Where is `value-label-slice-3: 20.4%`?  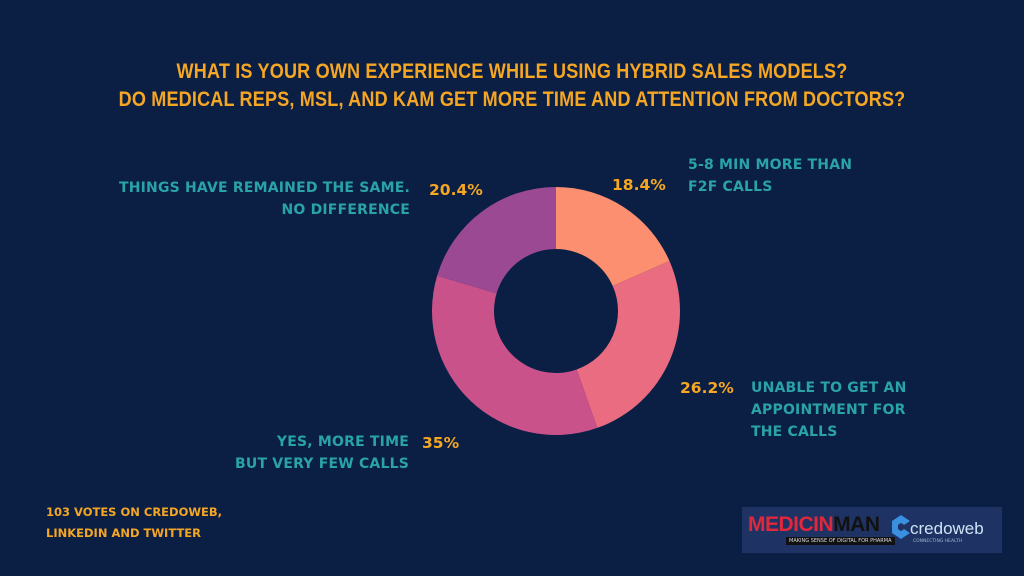 value-label-slice-3: 20.4% is located at coordinates (456, 190).